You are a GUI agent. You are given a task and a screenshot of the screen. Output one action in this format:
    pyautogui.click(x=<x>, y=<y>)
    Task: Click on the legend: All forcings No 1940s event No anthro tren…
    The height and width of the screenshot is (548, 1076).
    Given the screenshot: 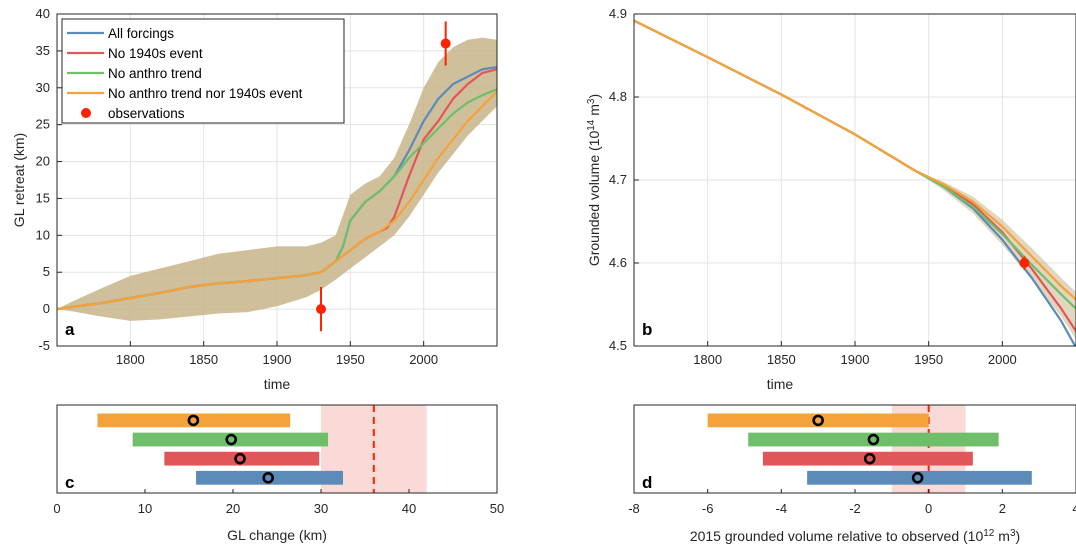 What is the action you would take?
    pyautogui.click(x=203, y=71)
    